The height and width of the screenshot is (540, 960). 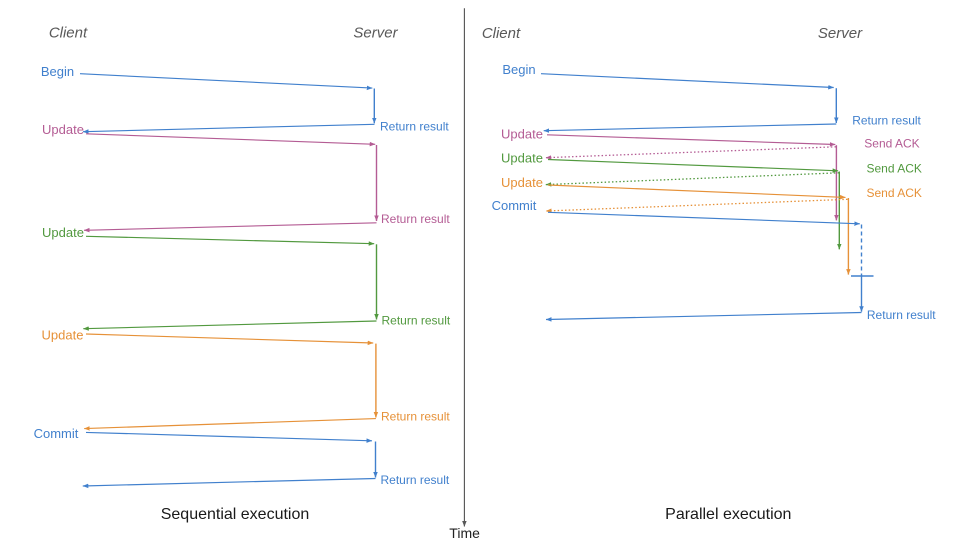 What do you see at coordinates (235, 514) in the screenshot?
I see `svg-text: Sequential execution` at bounding box center [235, 514].